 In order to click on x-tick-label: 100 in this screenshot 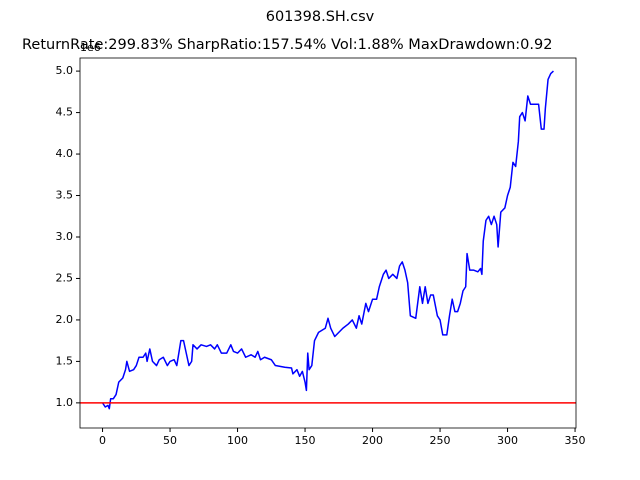, I will do `click(237, 440)`.